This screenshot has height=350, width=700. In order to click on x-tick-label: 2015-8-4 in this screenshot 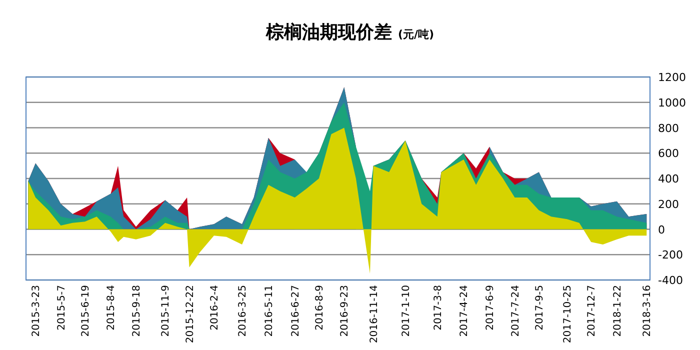, I will do `click(112, 307)`.